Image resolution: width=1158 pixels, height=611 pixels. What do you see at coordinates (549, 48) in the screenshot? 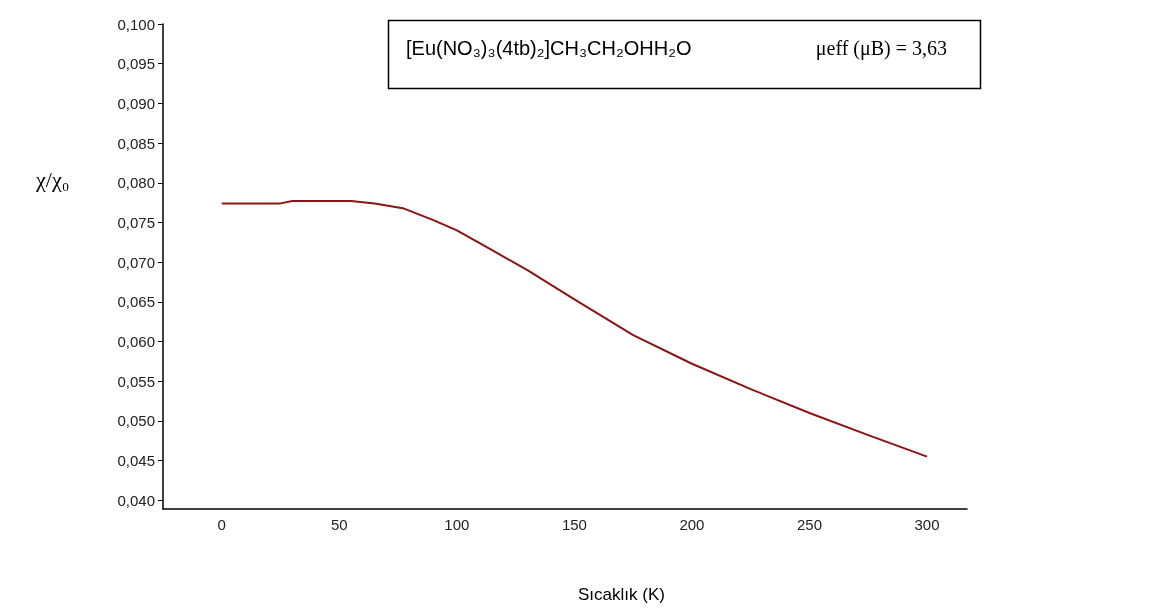
I see `annotation: [Eu(NO₃)₃(4tb)₂]CH₃CH₂OHH₂O` at bounding box center [549, 48].